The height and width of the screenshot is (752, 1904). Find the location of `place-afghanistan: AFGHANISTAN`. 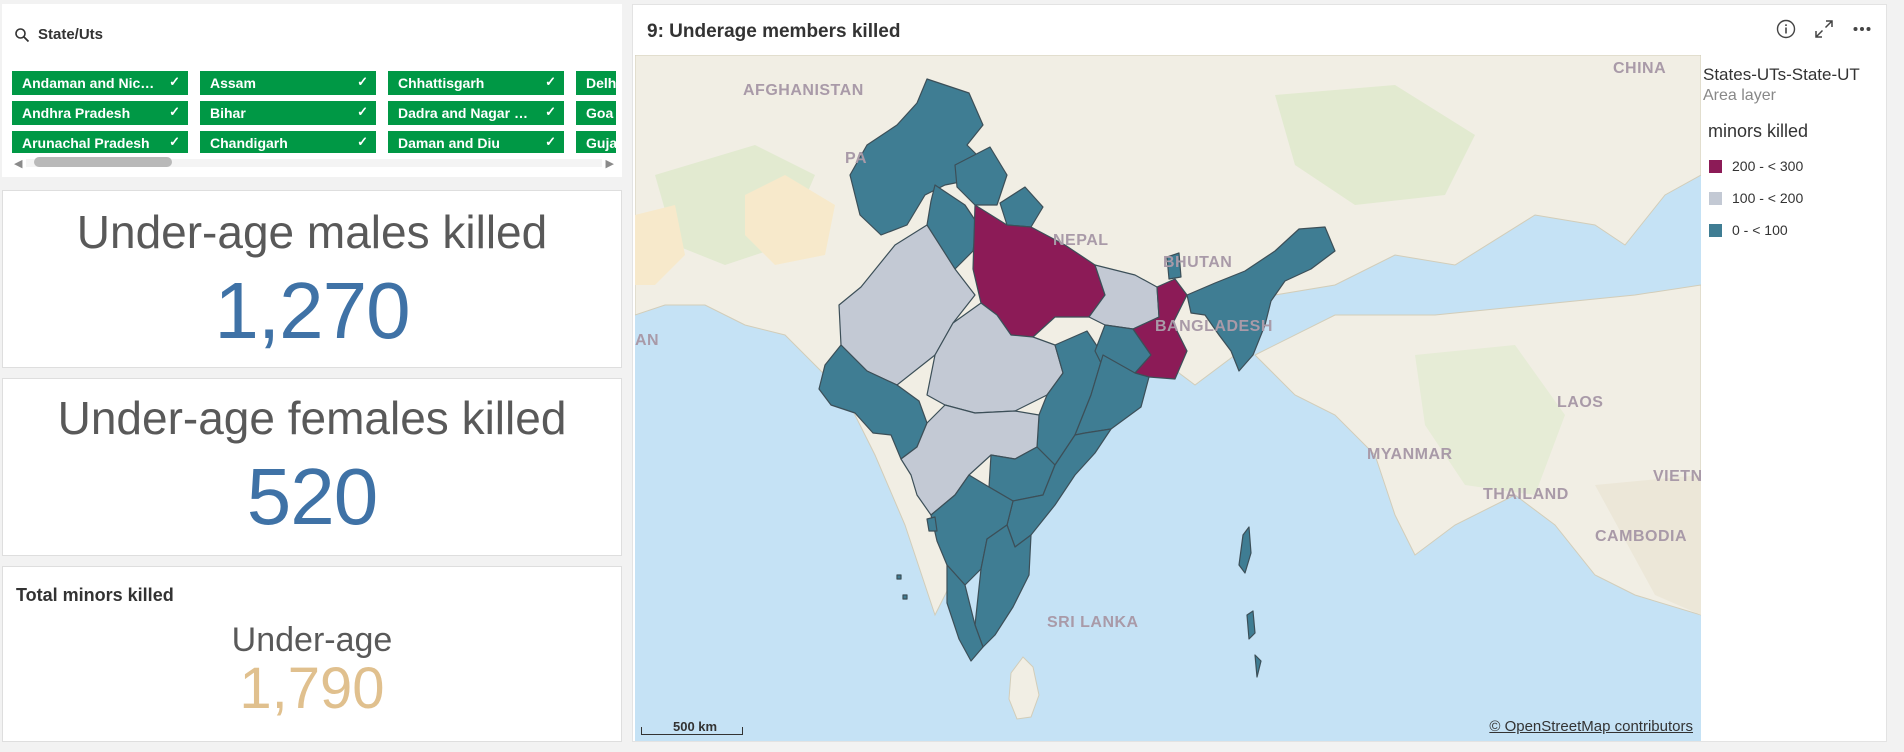

place-afghanistan: AFGHANISTAN is located at coordinates (803, 90).